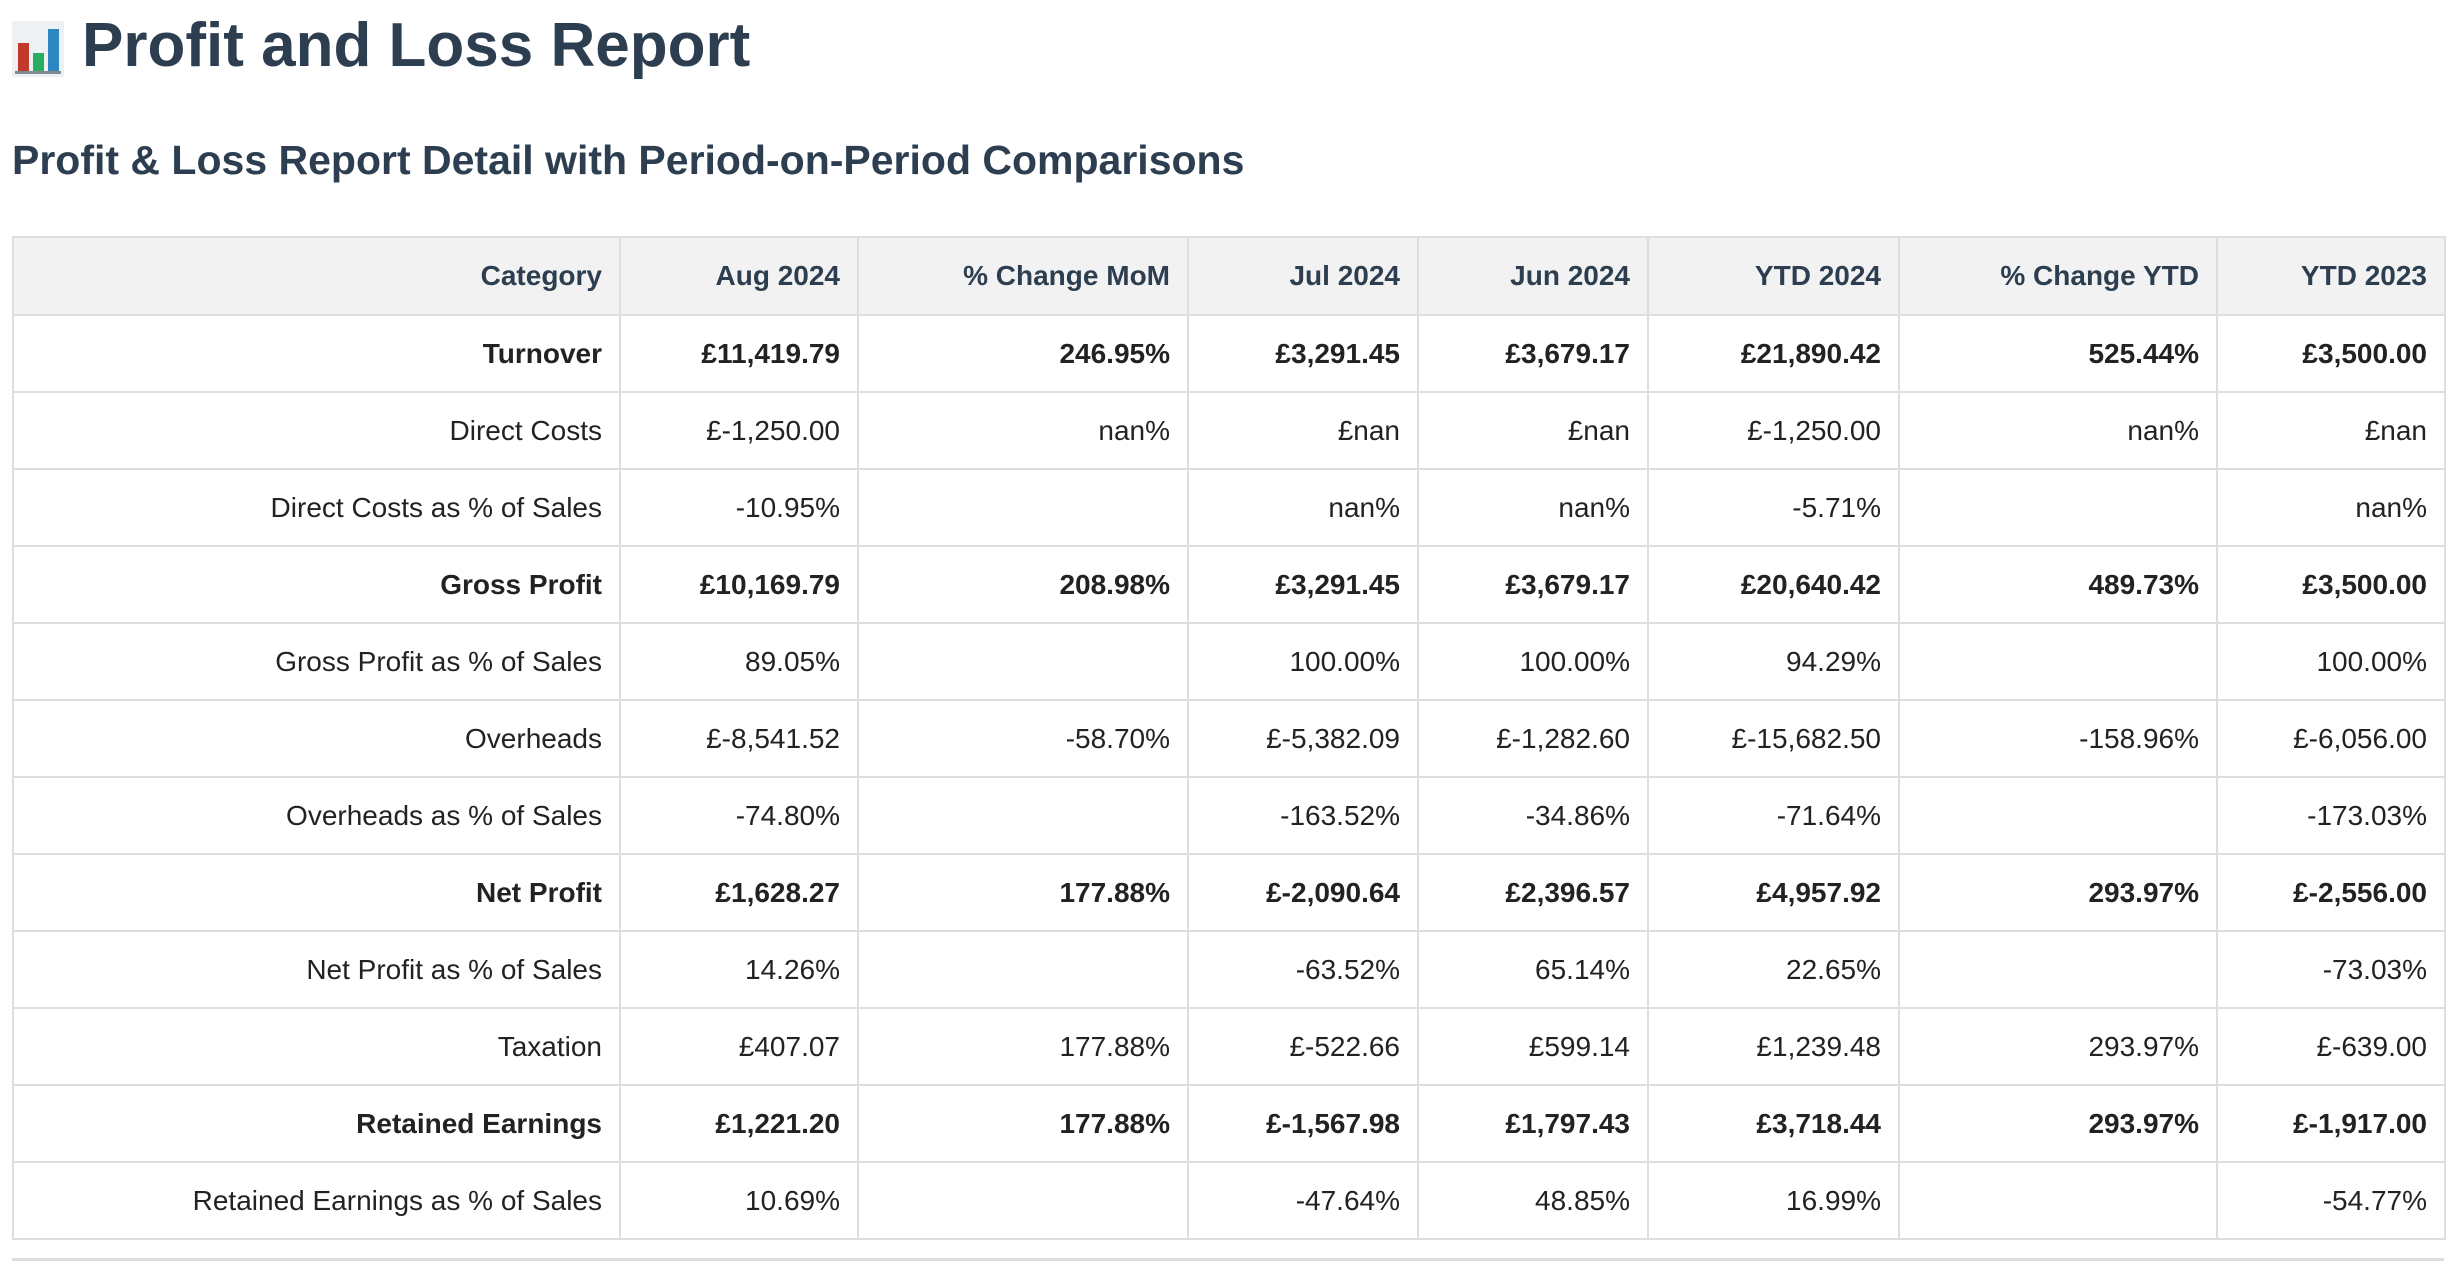 The width and height of the screenshot is (2454, 1276). What do you see at coordinates (416, 45) in the screenshot?
I see `page-title-text: Profit and Loss Report` at bounding box center [416, 45].